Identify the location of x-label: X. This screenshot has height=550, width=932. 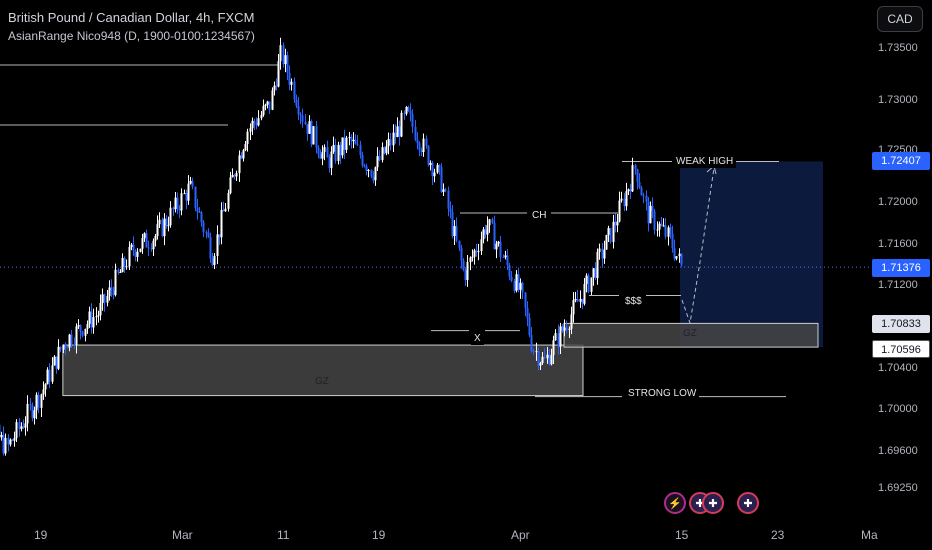
(477, 339).